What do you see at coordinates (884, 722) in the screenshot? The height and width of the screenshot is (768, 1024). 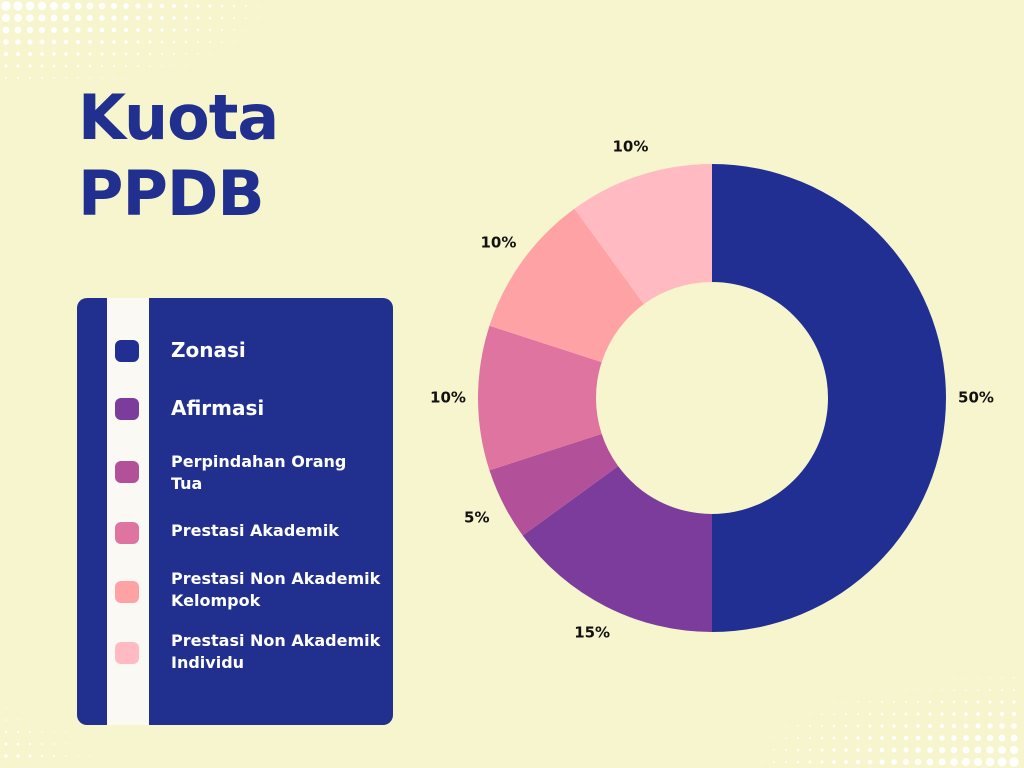 I see `decorative-dots-bottom-right` at bounding box center [884, 722].